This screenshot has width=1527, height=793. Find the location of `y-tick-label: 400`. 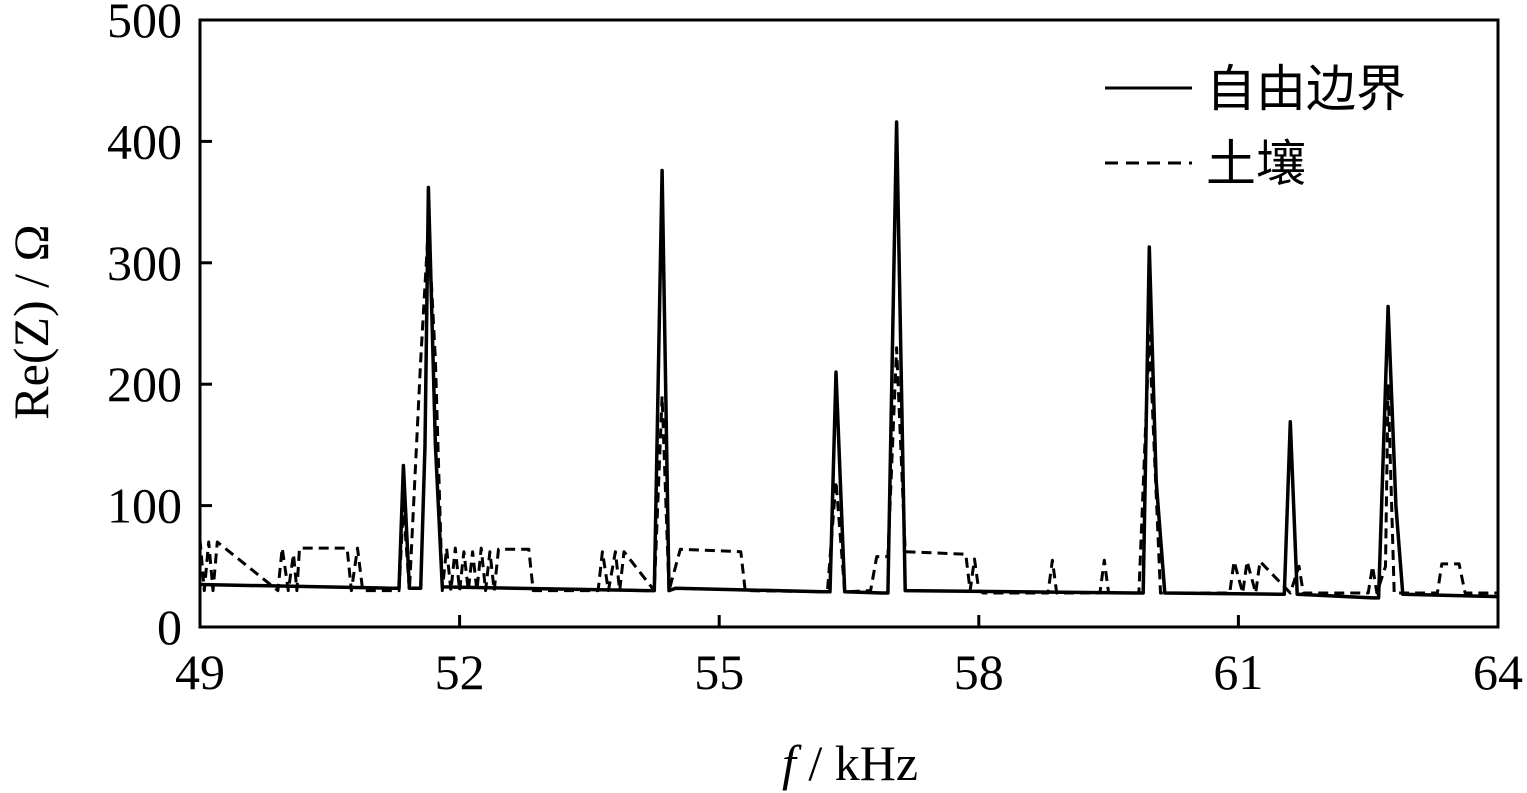

y-tick-label: 400 is located at coordinates (144, 141).